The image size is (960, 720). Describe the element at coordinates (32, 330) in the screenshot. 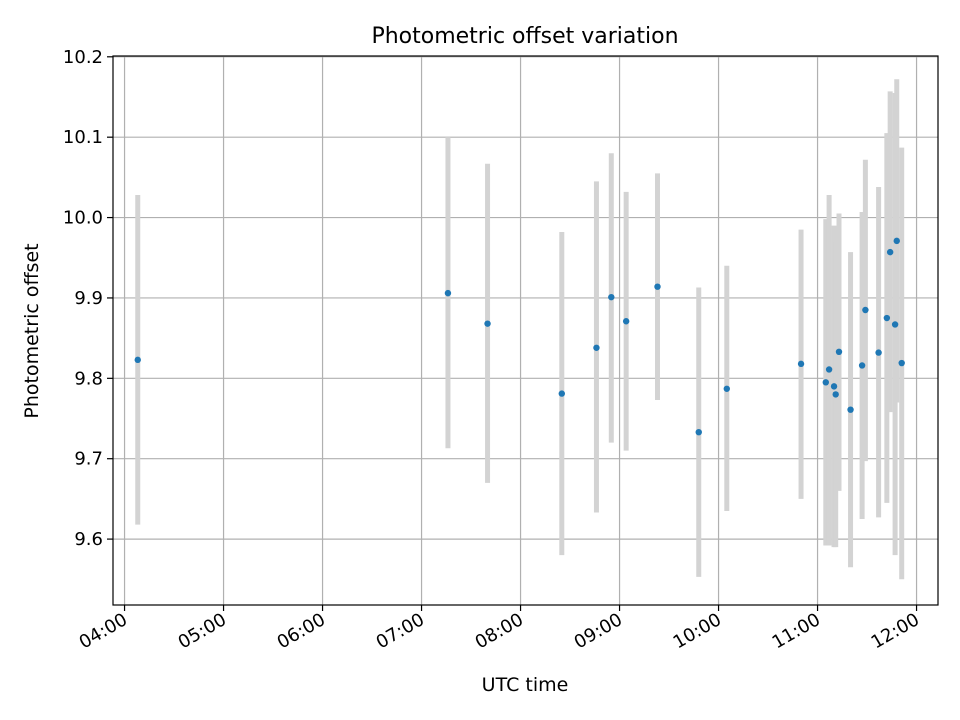

I see `y-axis-label: Photometric offset` at that location.